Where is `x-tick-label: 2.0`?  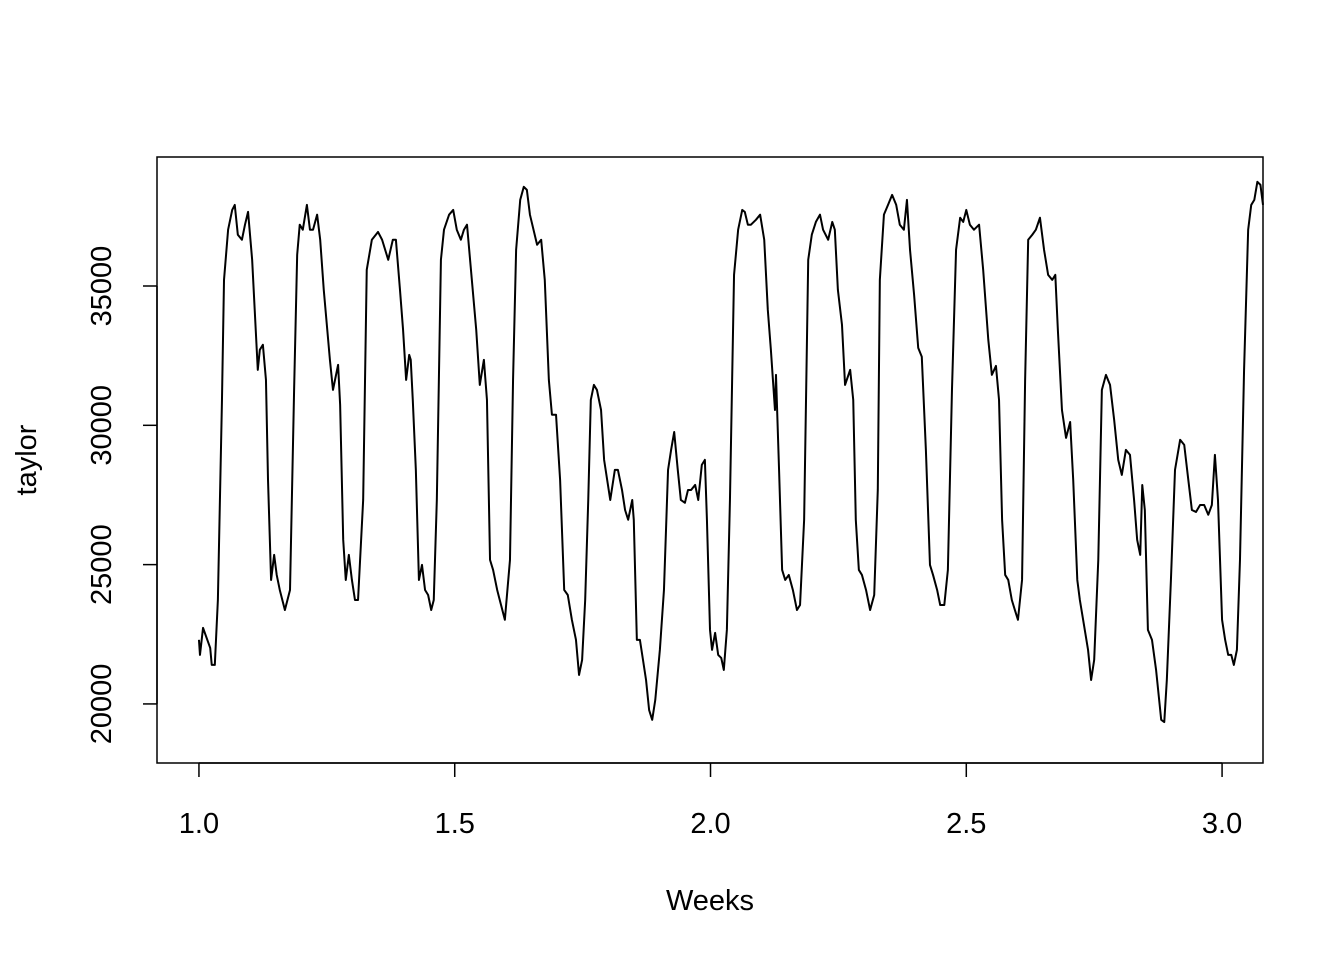 x-tick-label: 2.0 is located at coordinates (710, 824).